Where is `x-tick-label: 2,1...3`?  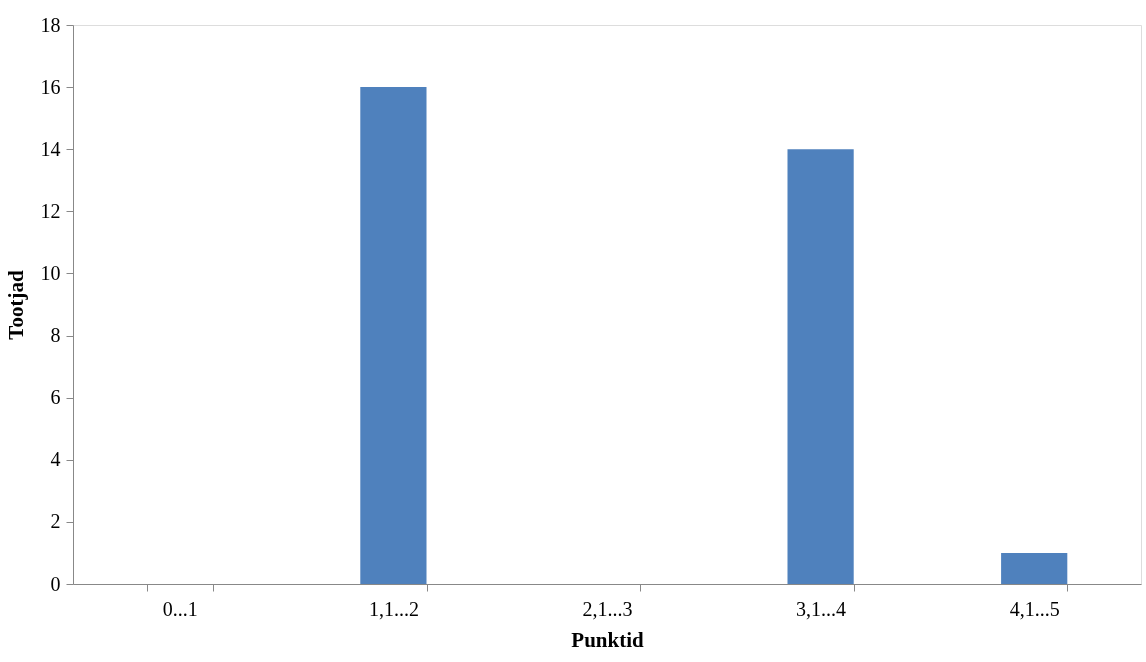 x-tick-label: 2,1...3 is located at coordinates (607, 608).